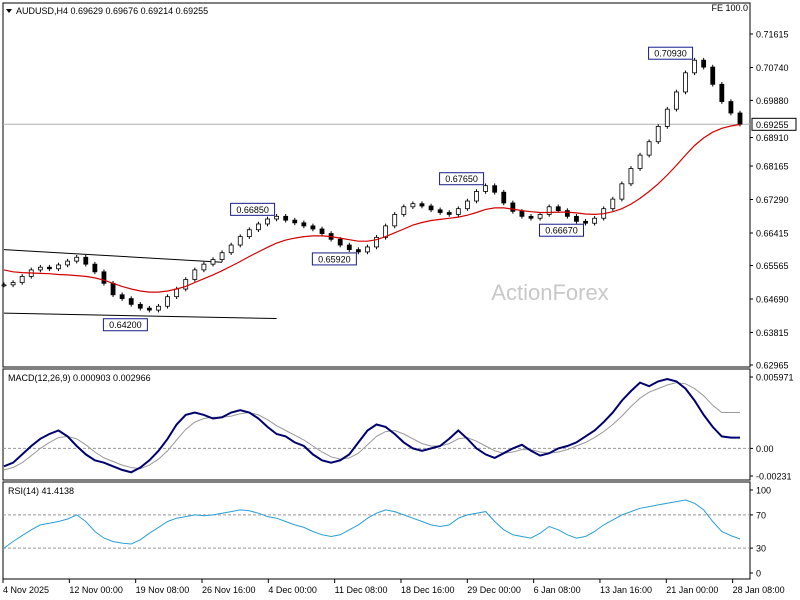  What do you see at coordinates (292, 590) in the screenshot?
I see `x-tick-label-4: 4 Dec 00:00` at bounding box center [292, 590].